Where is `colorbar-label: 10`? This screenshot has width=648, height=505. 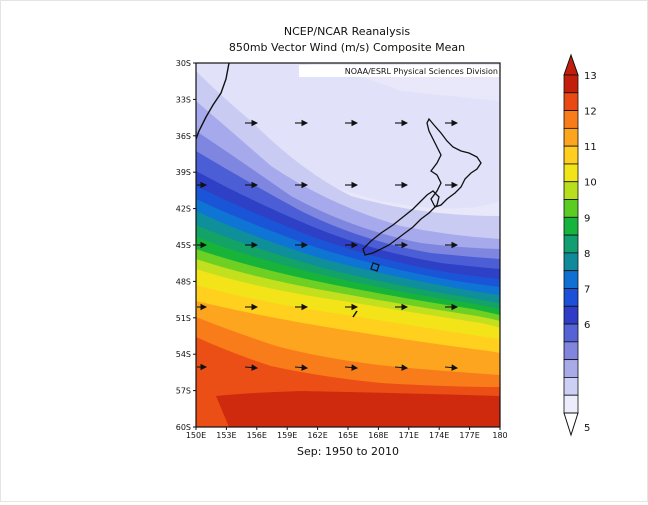 colorbar-label: 10 is located at coordinates (590, 183).